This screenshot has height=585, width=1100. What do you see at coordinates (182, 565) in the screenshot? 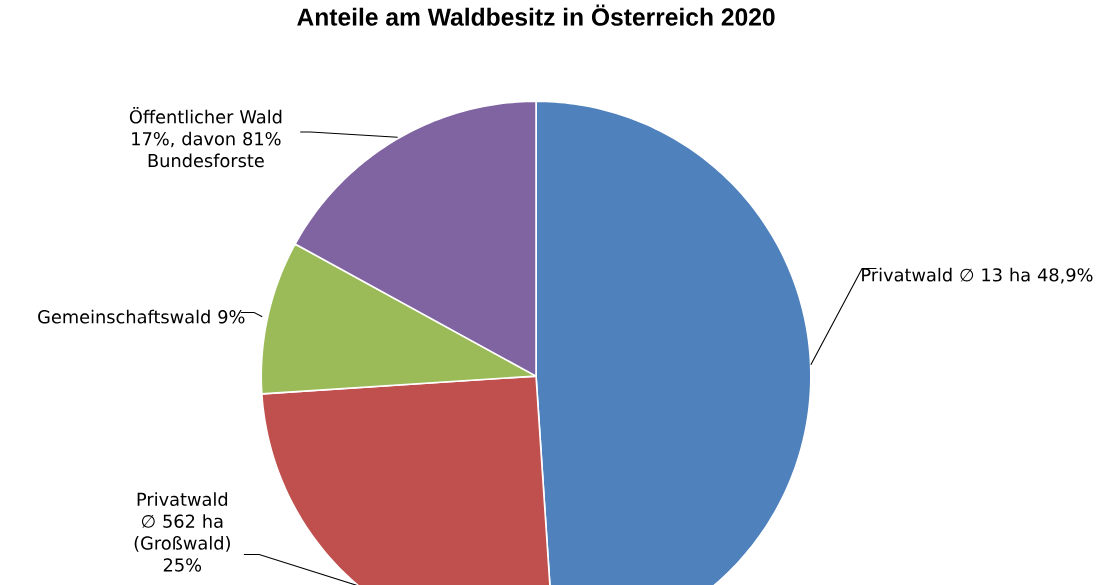
I see `data-label: 25%` at bounding box center [182, 565].